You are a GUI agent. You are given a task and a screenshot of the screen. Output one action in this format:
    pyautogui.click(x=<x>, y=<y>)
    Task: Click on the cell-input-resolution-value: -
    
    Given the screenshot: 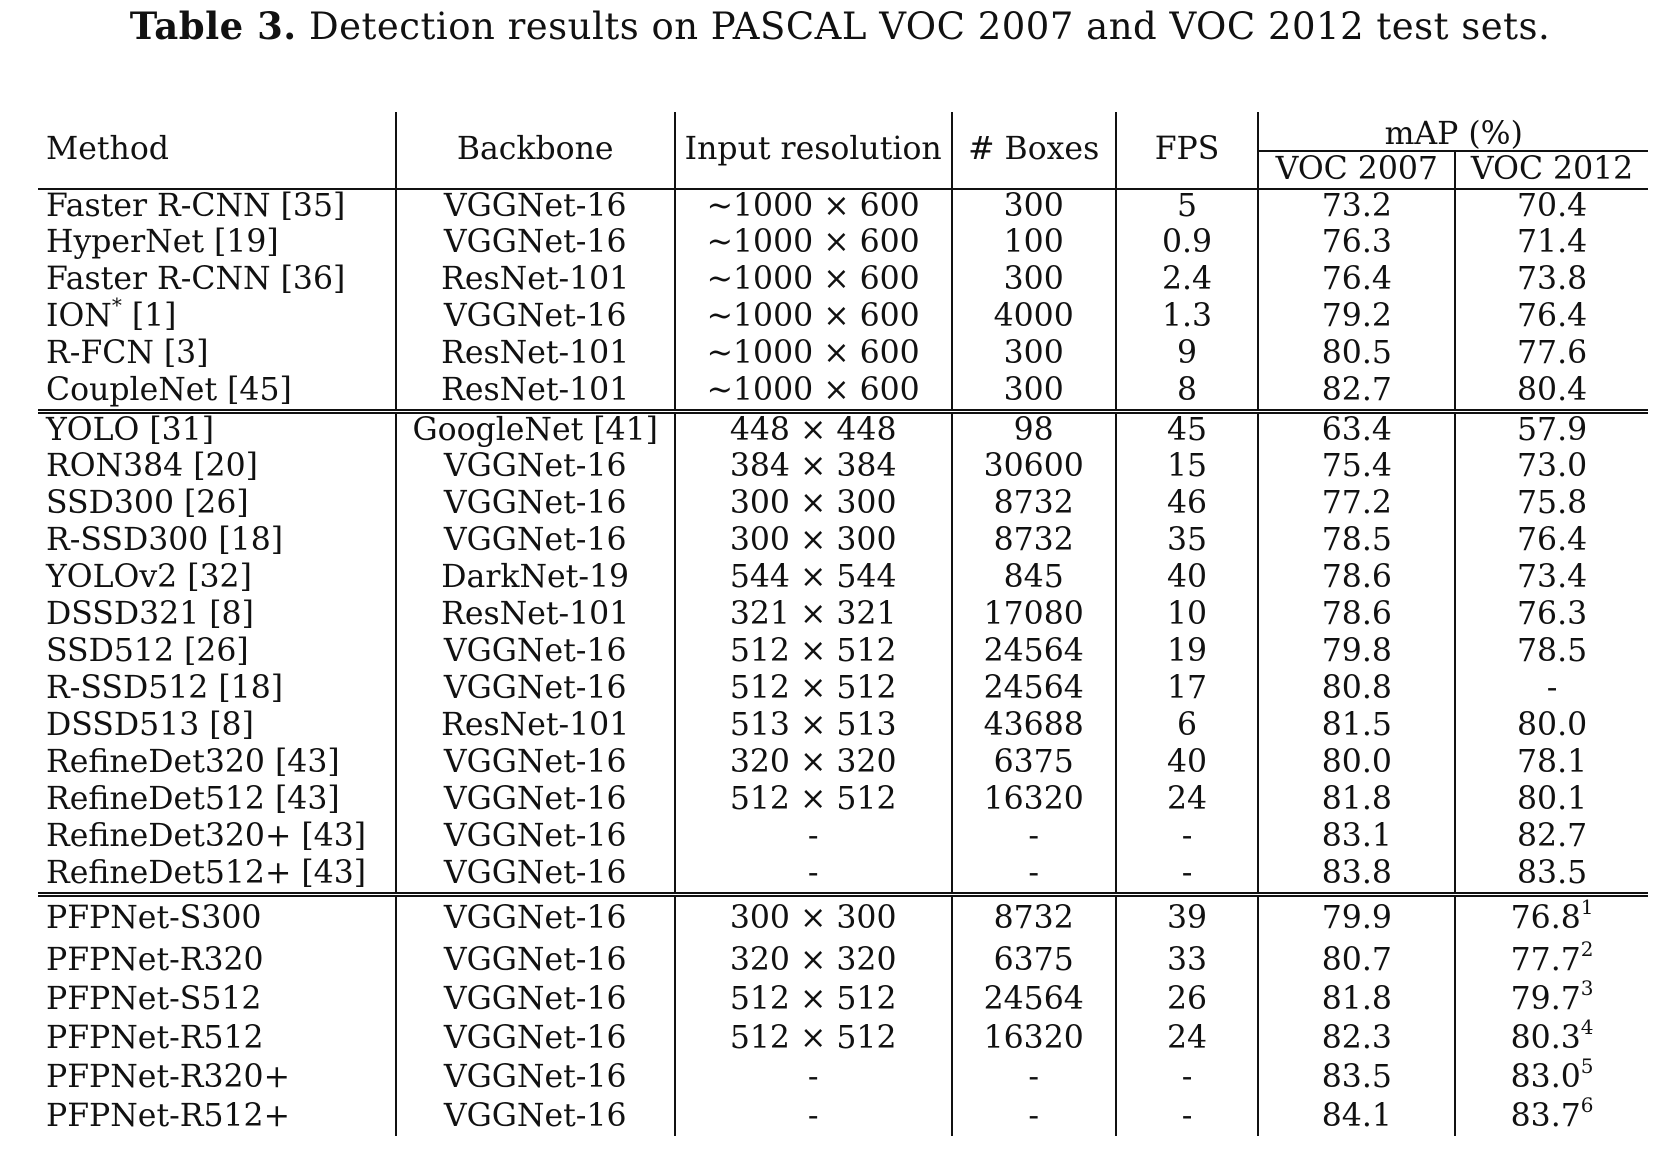 What is the action you would take?
    pyautogui.click(x=813, y=835)
    